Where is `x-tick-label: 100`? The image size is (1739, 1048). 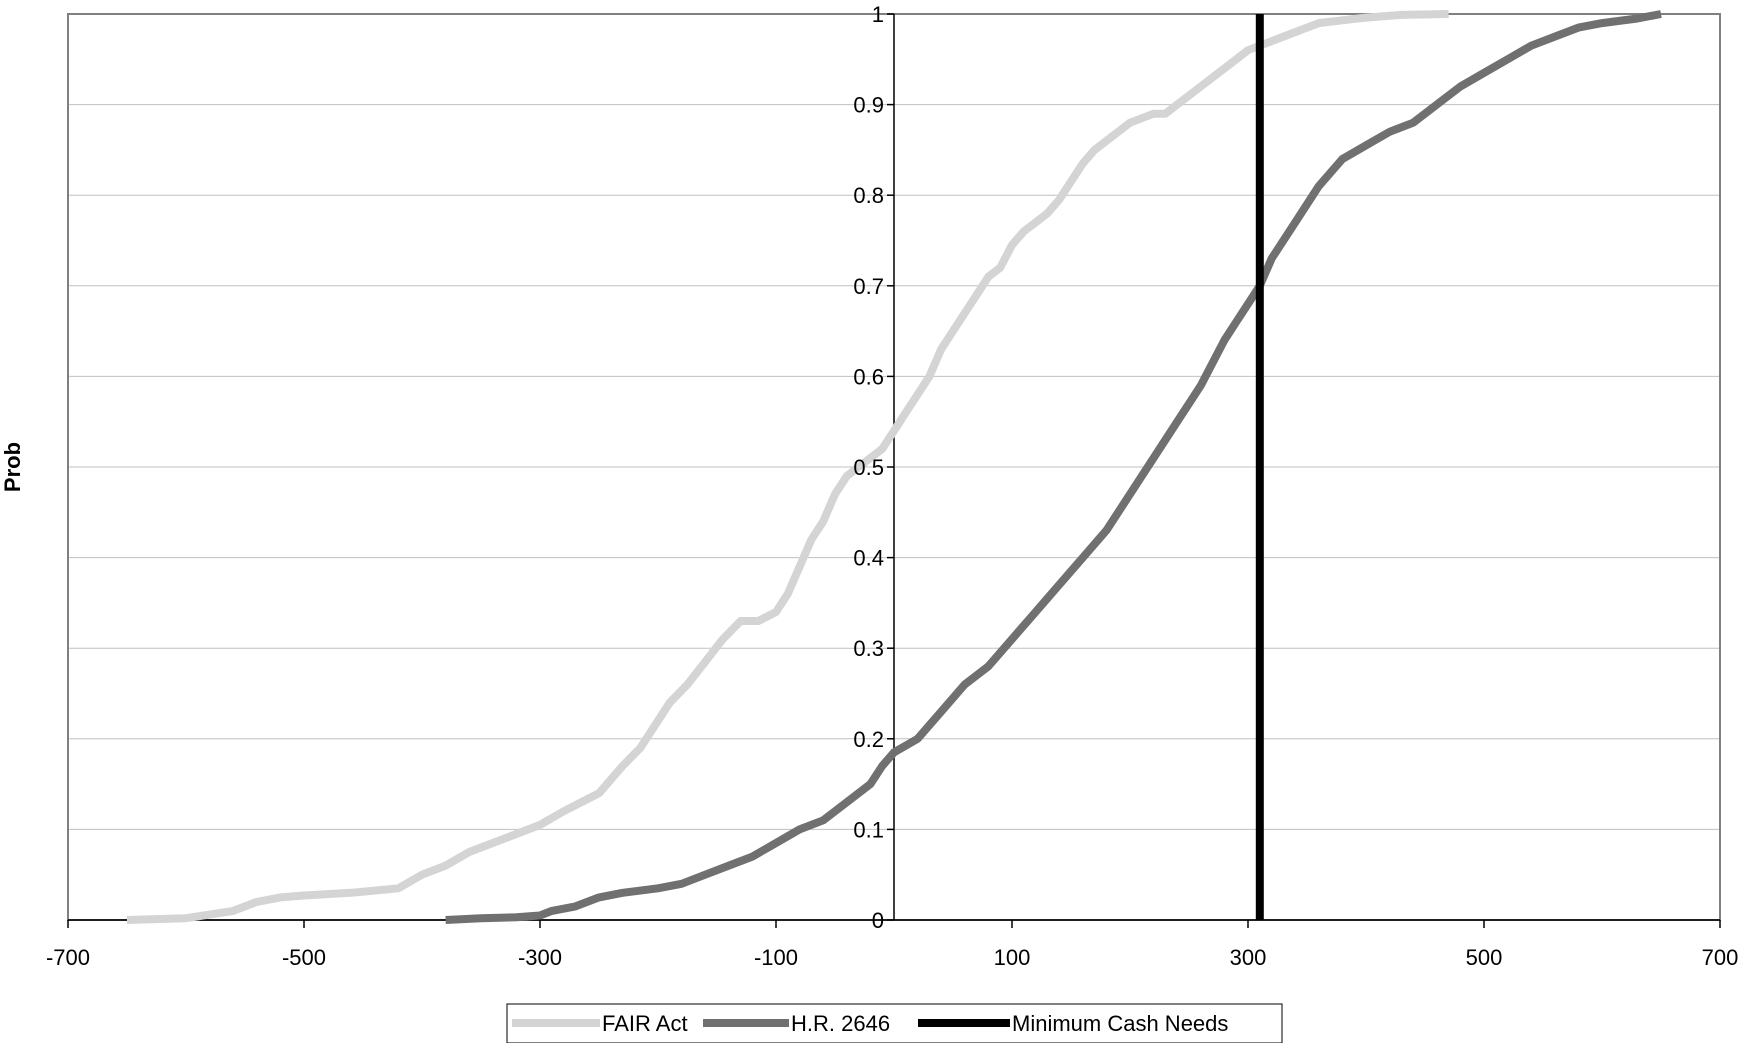
x-tick-label: 100 is located at coordinates (1012, 957).